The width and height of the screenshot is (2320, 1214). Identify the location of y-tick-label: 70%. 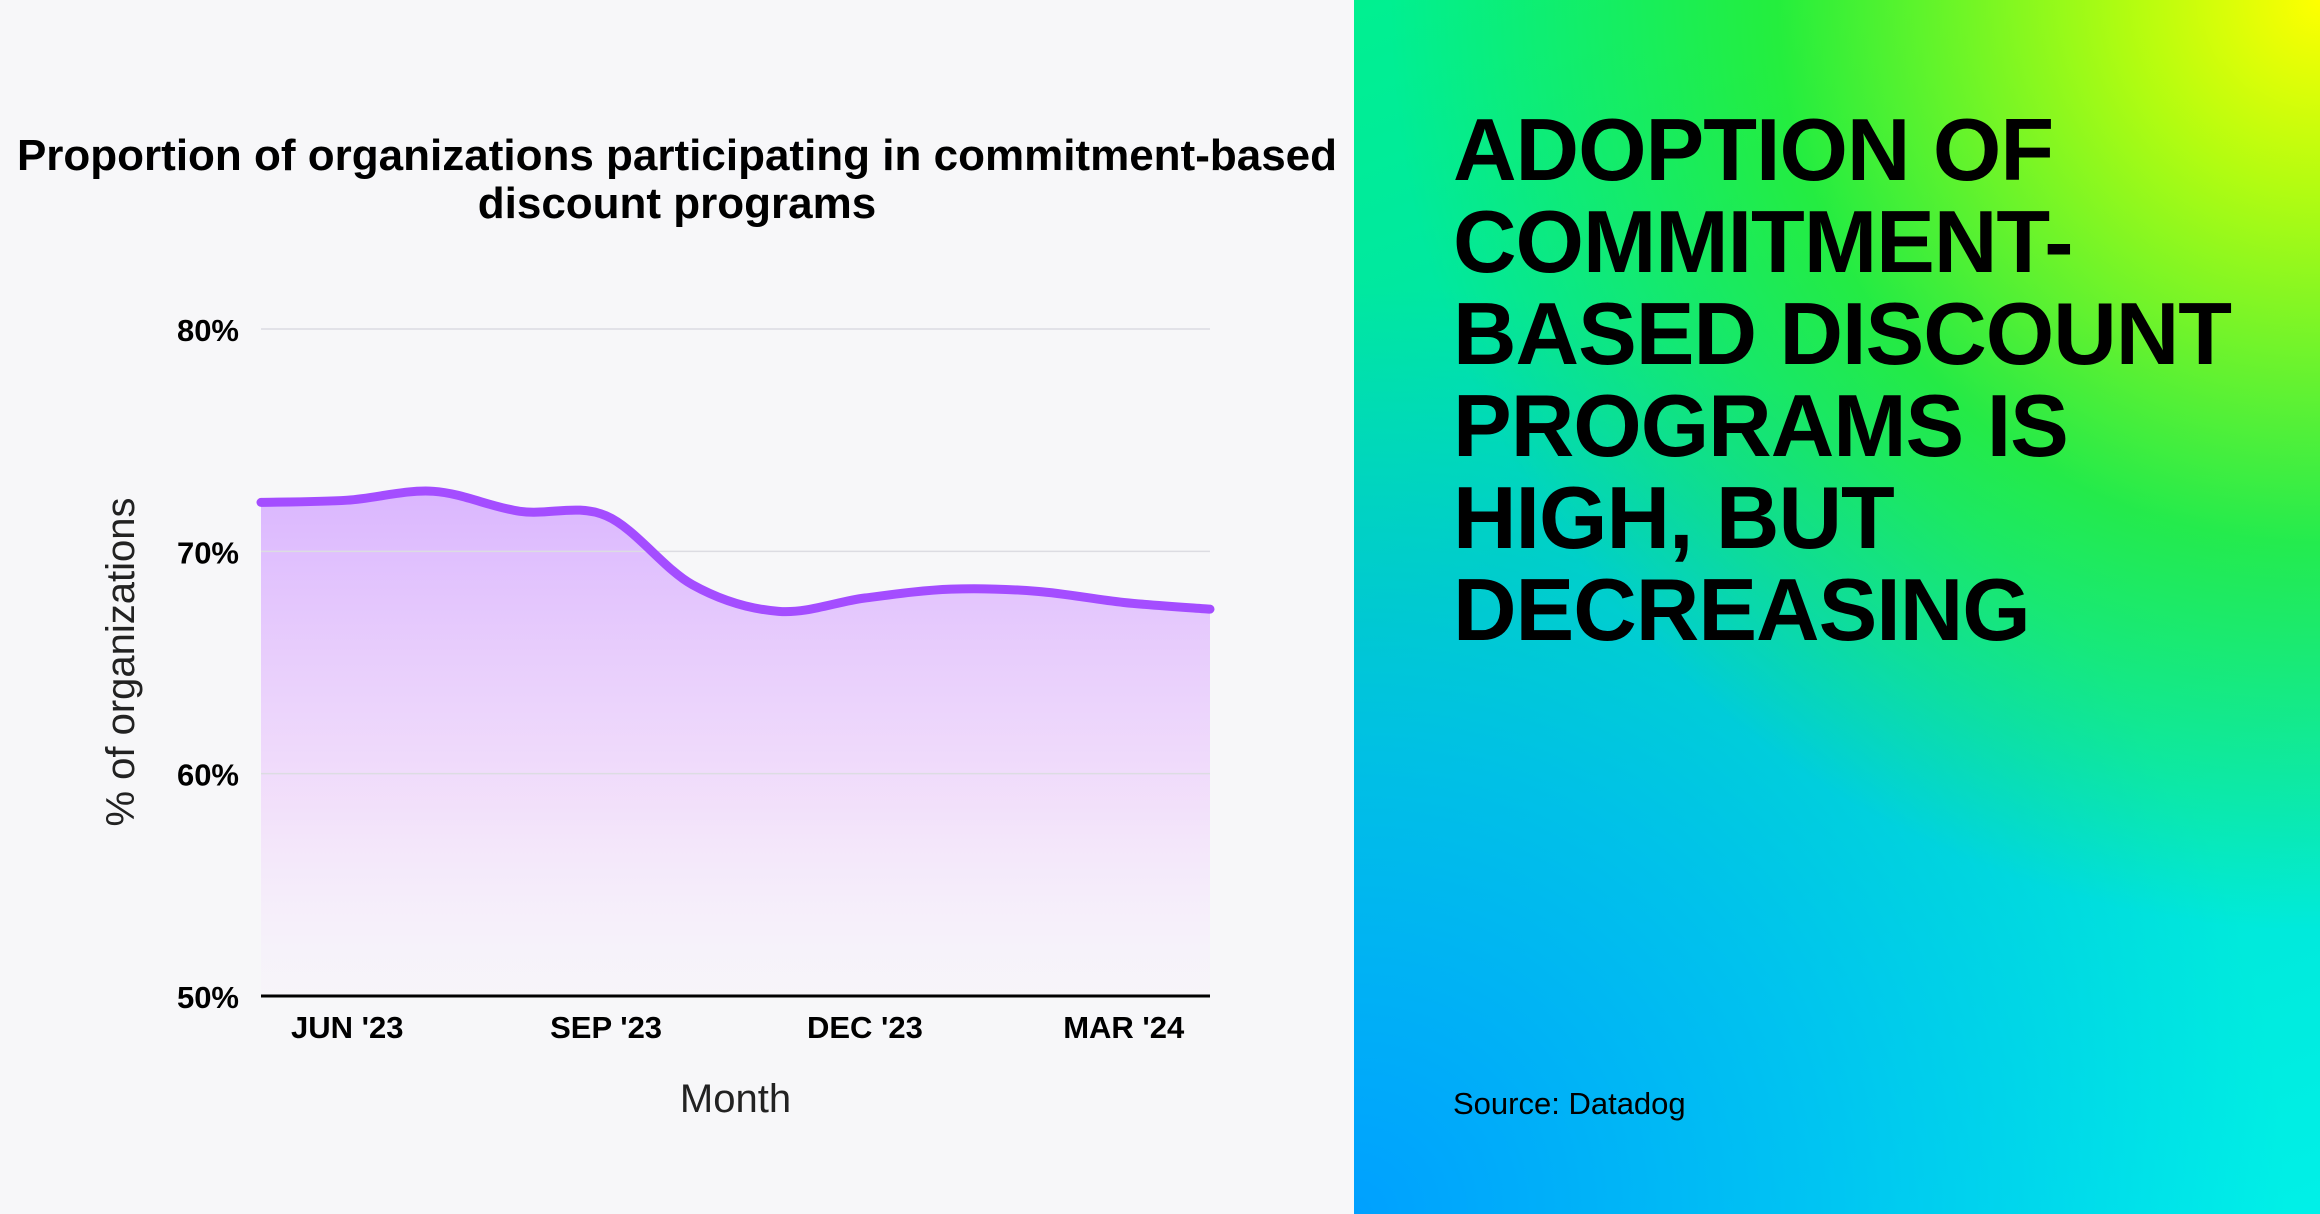
(208, 552).